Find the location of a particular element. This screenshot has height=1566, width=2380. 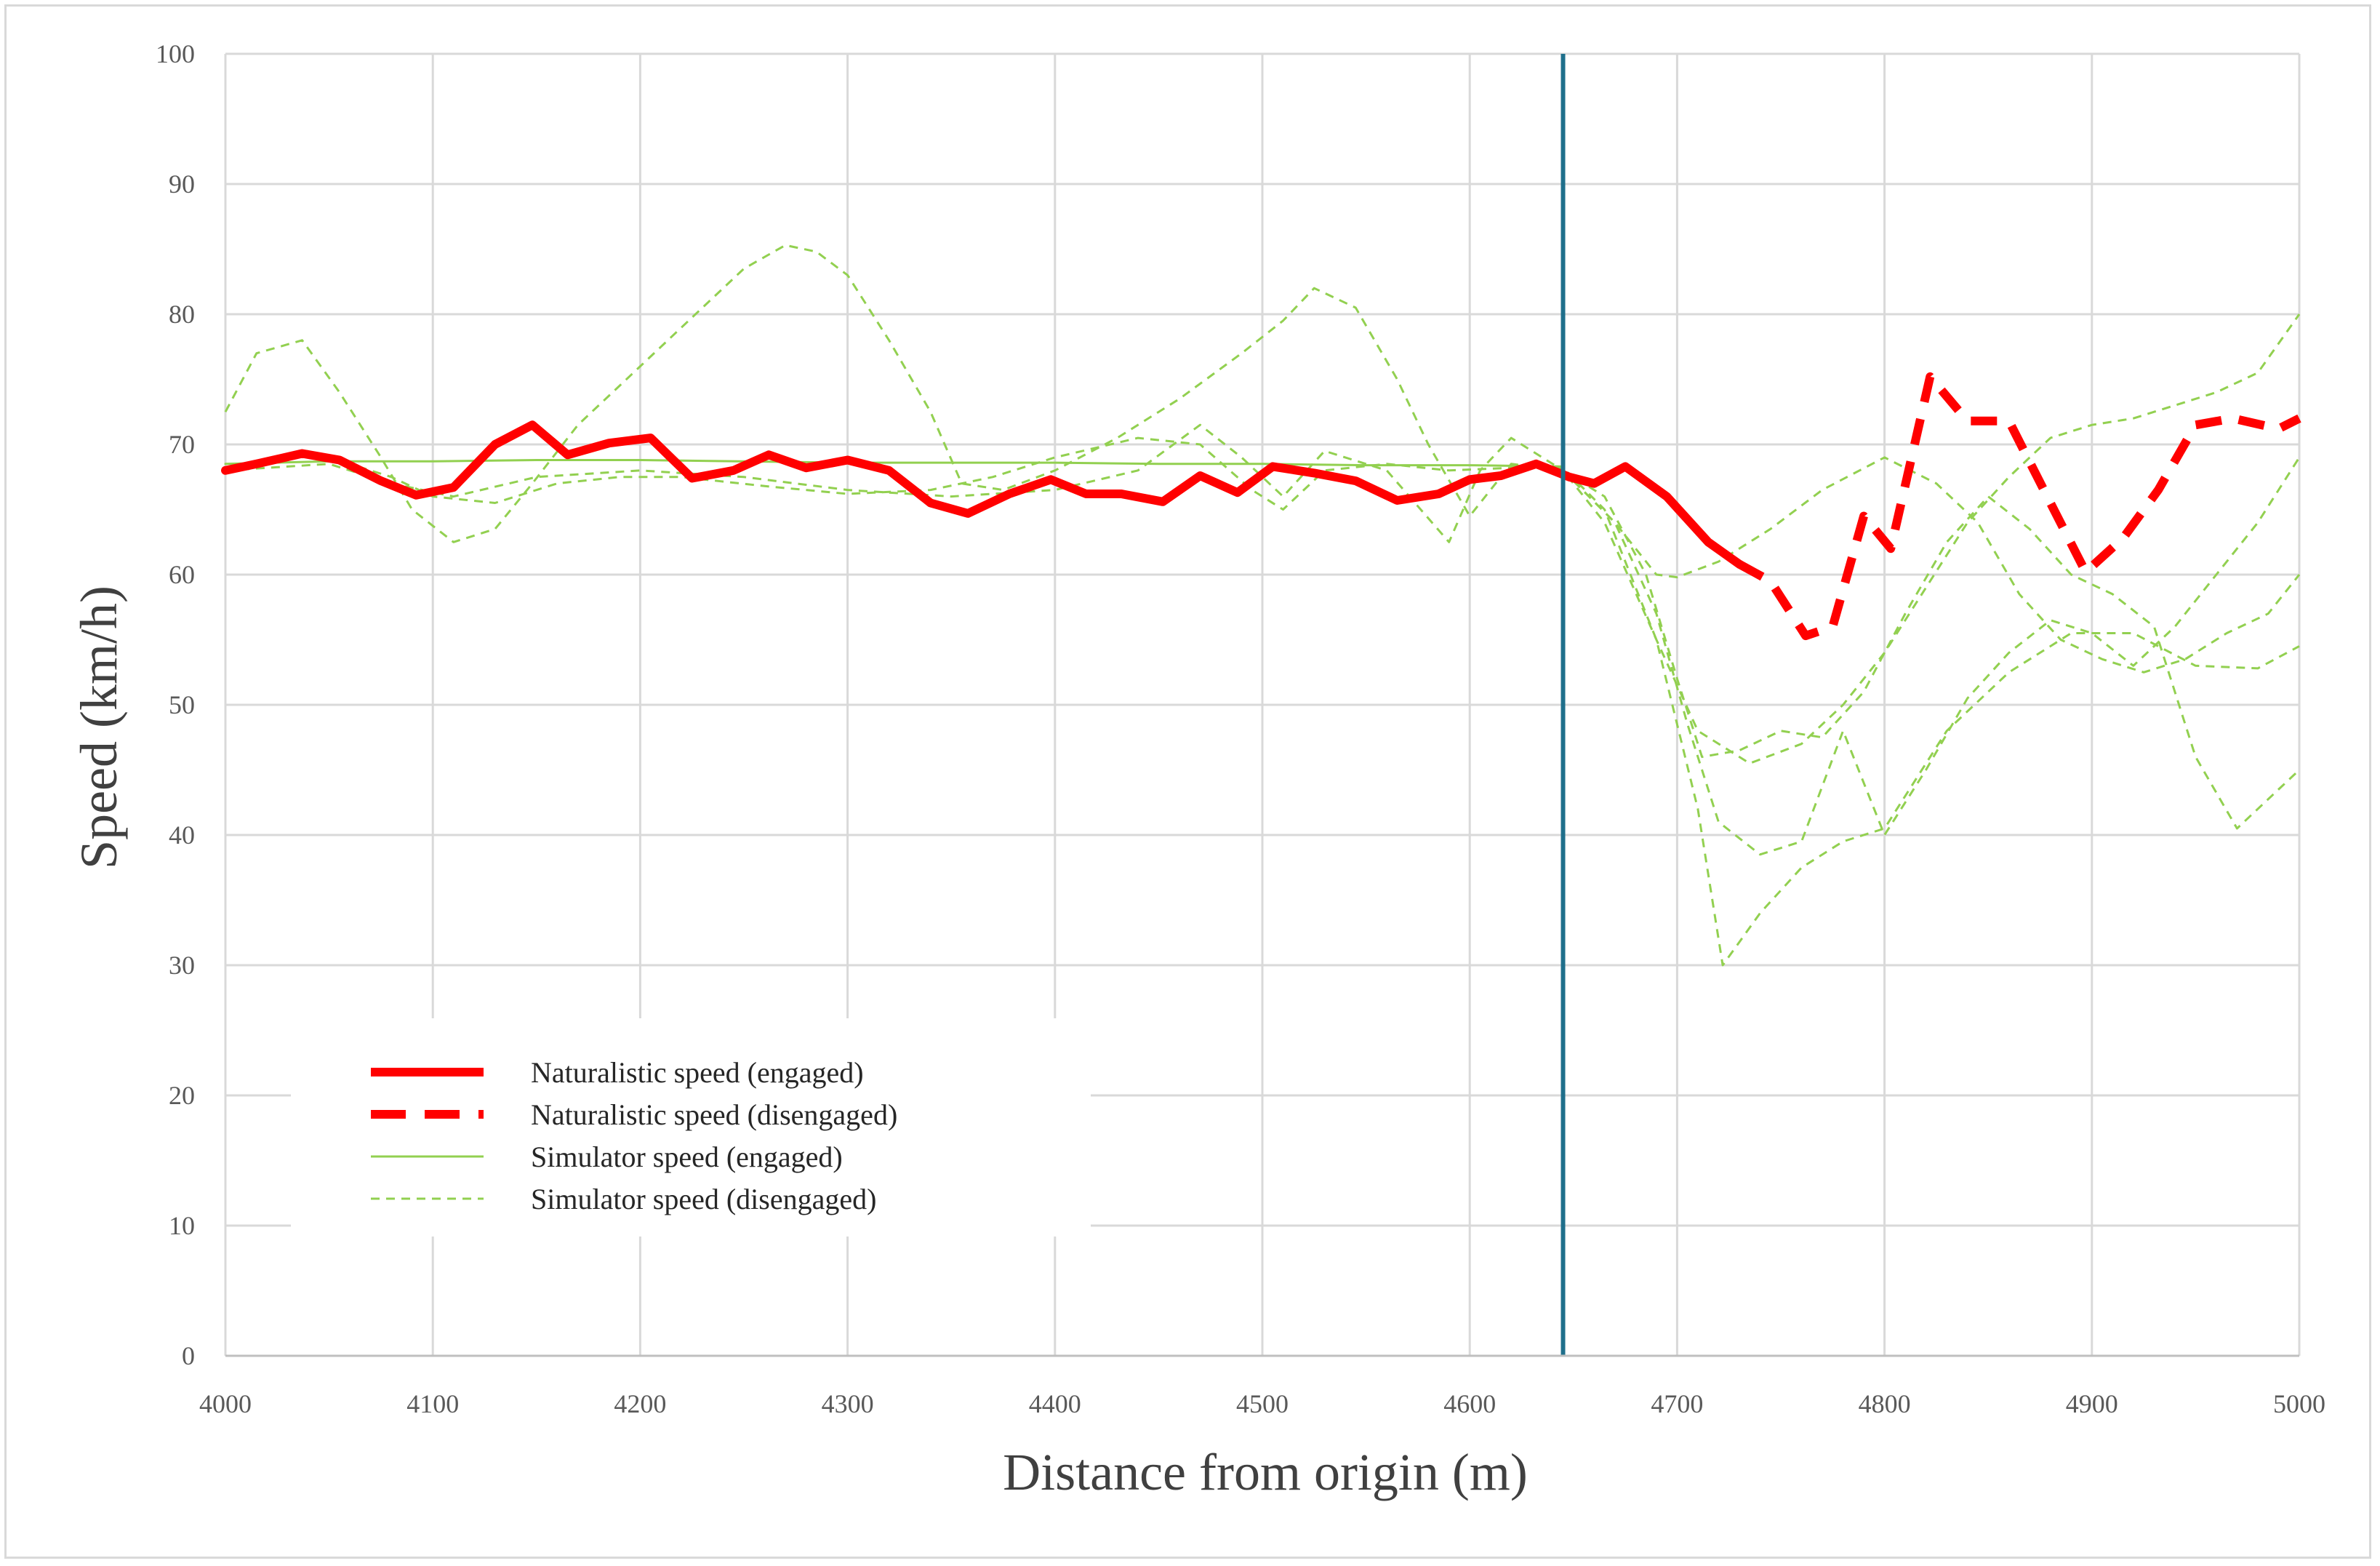

x-tick-label: 4500 is located at coordinates (1262, 1403).